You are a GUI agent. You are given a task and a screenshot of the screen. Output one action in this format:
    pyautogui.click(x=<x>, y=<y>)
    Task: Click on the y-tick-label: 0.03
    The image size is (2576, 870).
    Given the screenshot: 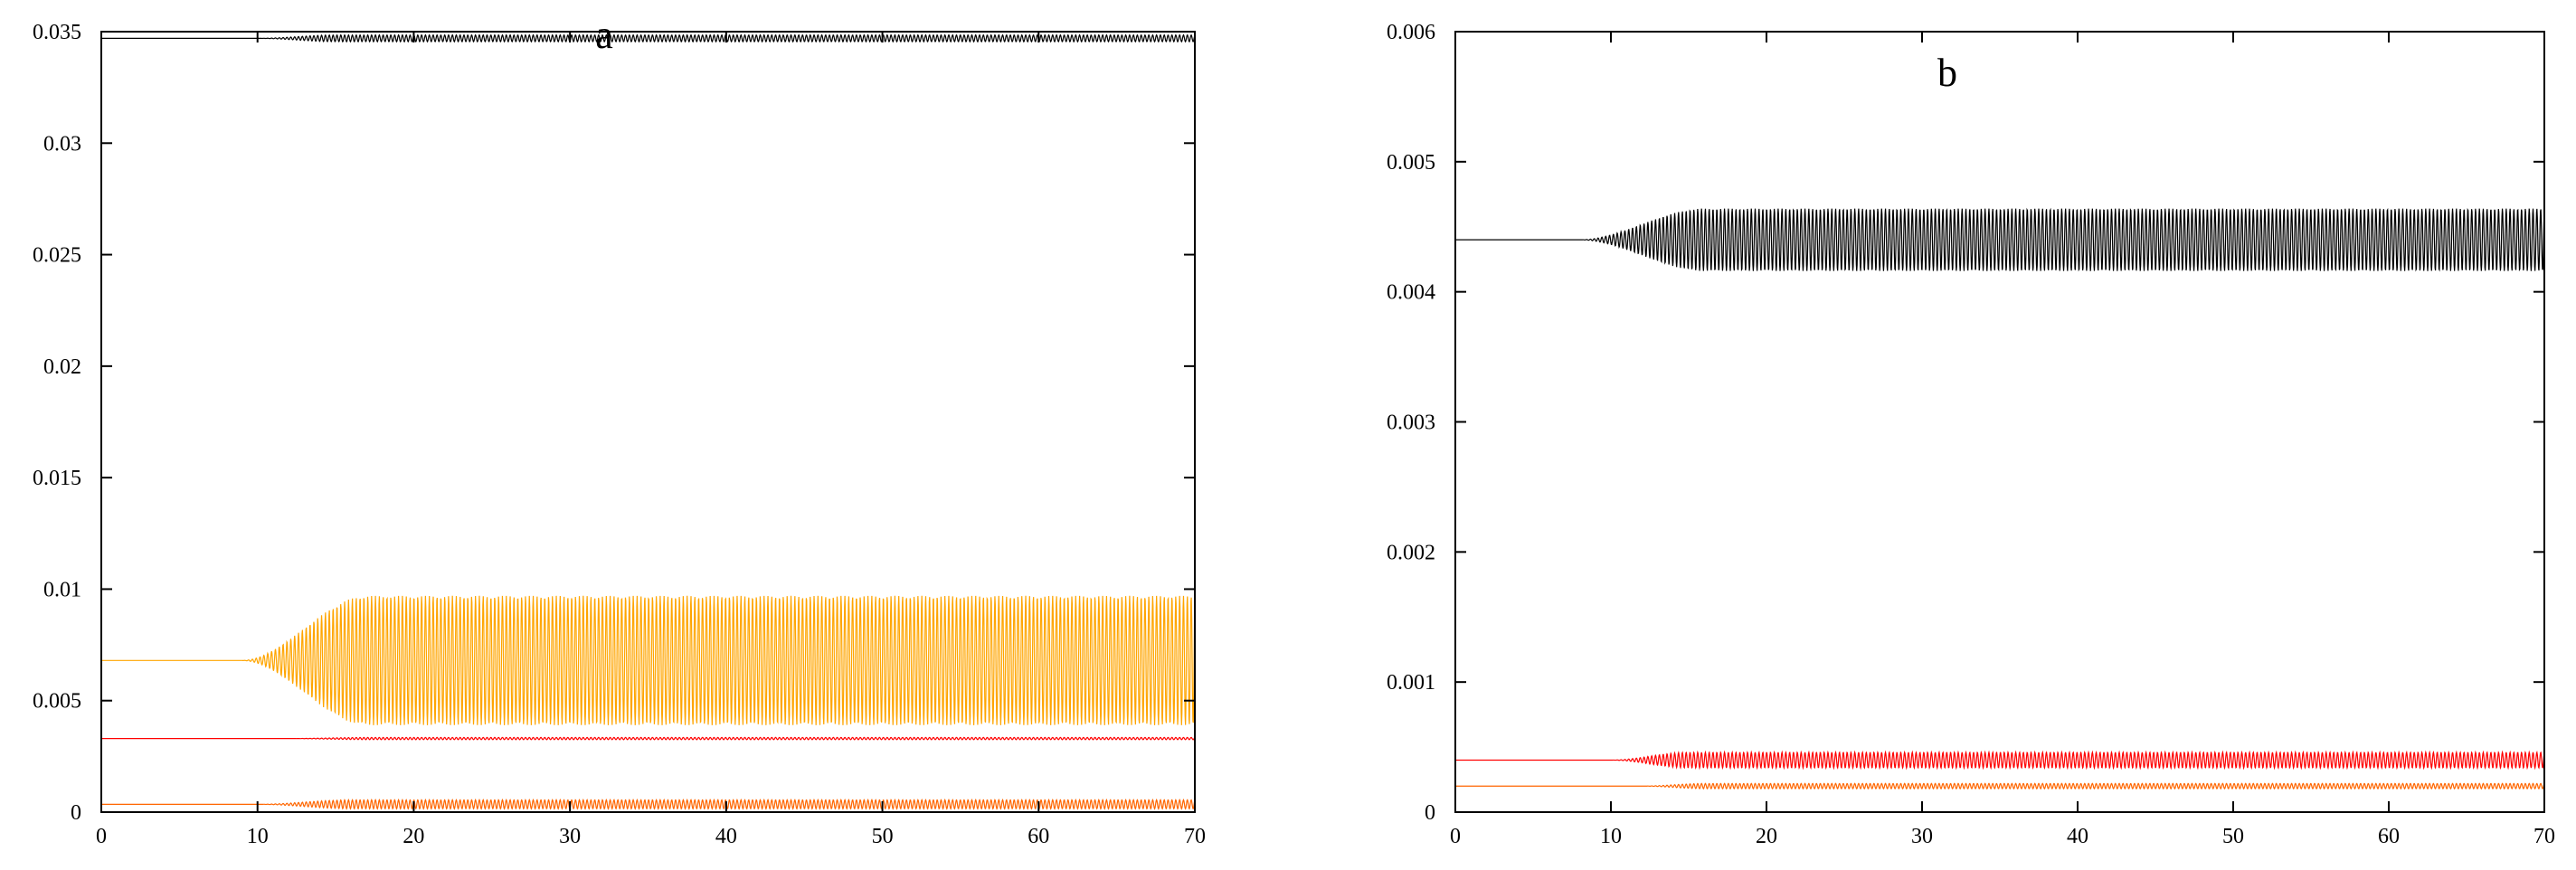 What is the action you would take?
    pyautogui.click(x=62, y=144)
    